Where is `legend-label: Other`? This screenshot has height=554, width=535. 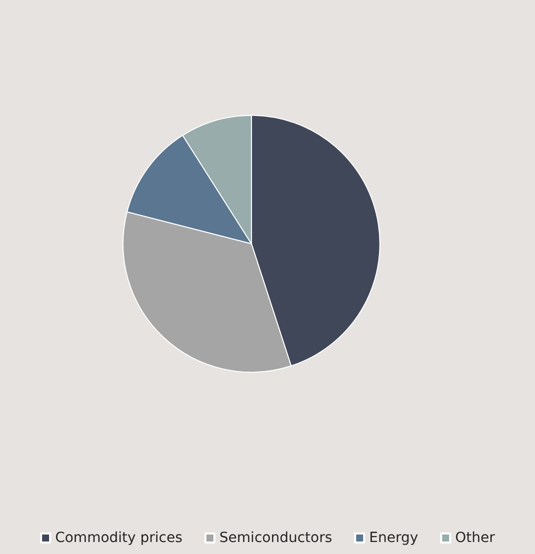
legend-label: Other is located at coordinates (475, 538).